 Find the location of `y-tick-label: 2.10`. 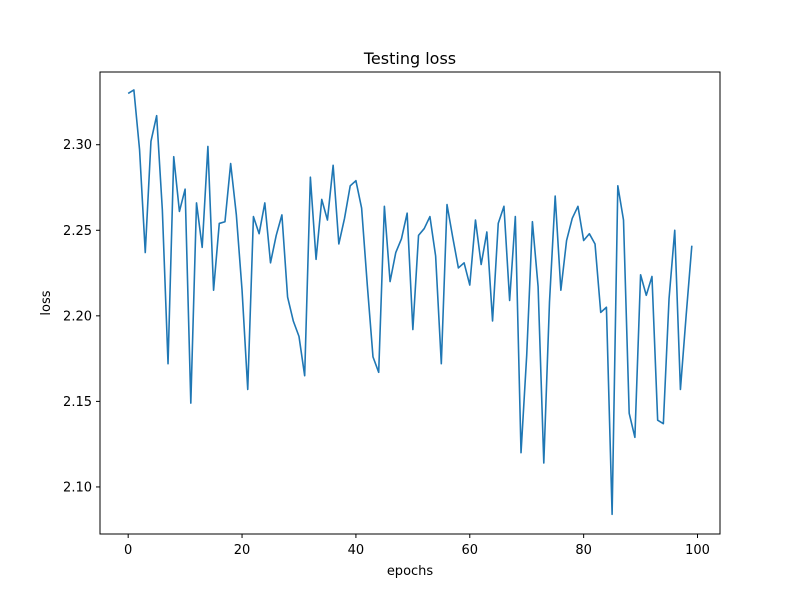

y-tick-label: 2.10 is located at coordinates (77, 487).